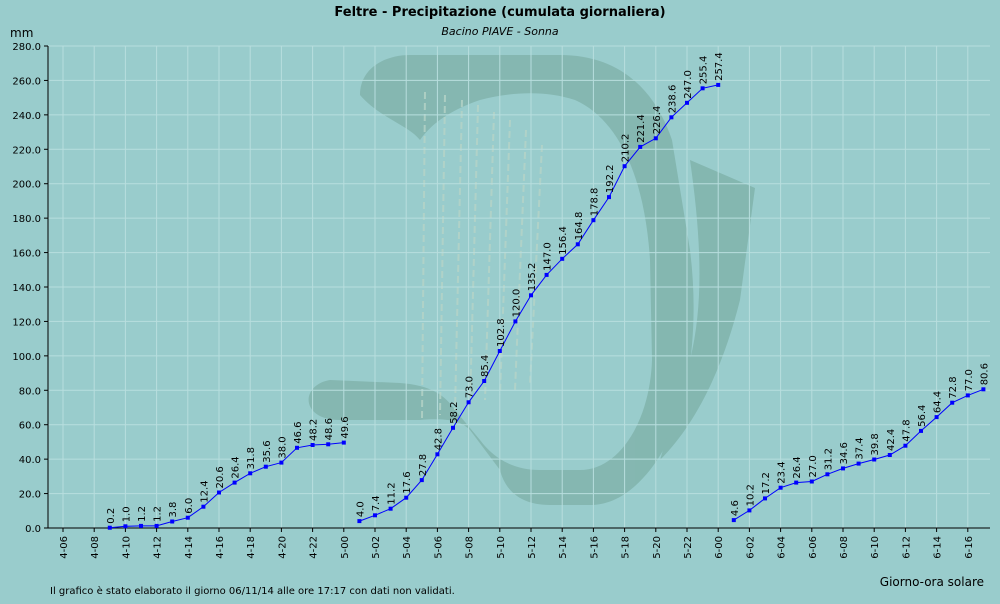 The image size is (1000, 604). Describe the element at coordinates (813, 466) in the screenshot. I see `data-label: 27.0` at that location.